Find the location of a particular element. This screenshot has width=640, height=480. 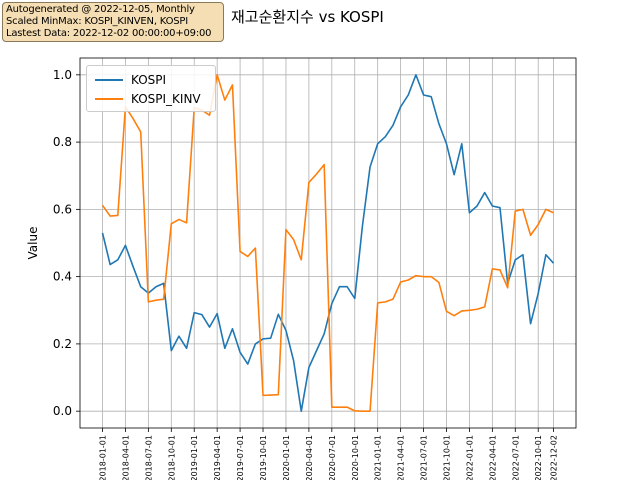

x-tick-label: 2019-04-01 is located at coordinates (217, 457).